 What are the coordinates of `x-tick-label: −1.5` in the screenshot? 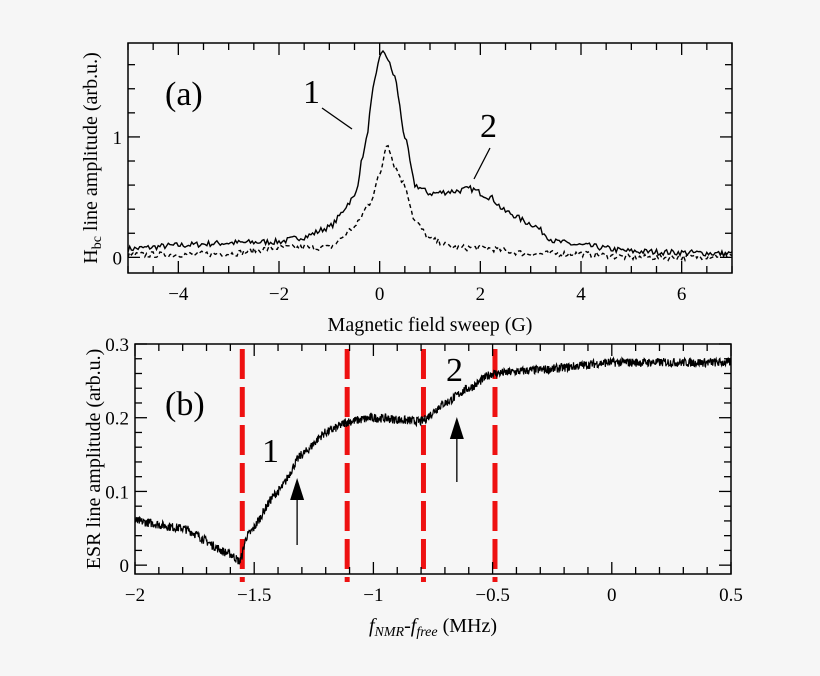 It's located at (254, 595).